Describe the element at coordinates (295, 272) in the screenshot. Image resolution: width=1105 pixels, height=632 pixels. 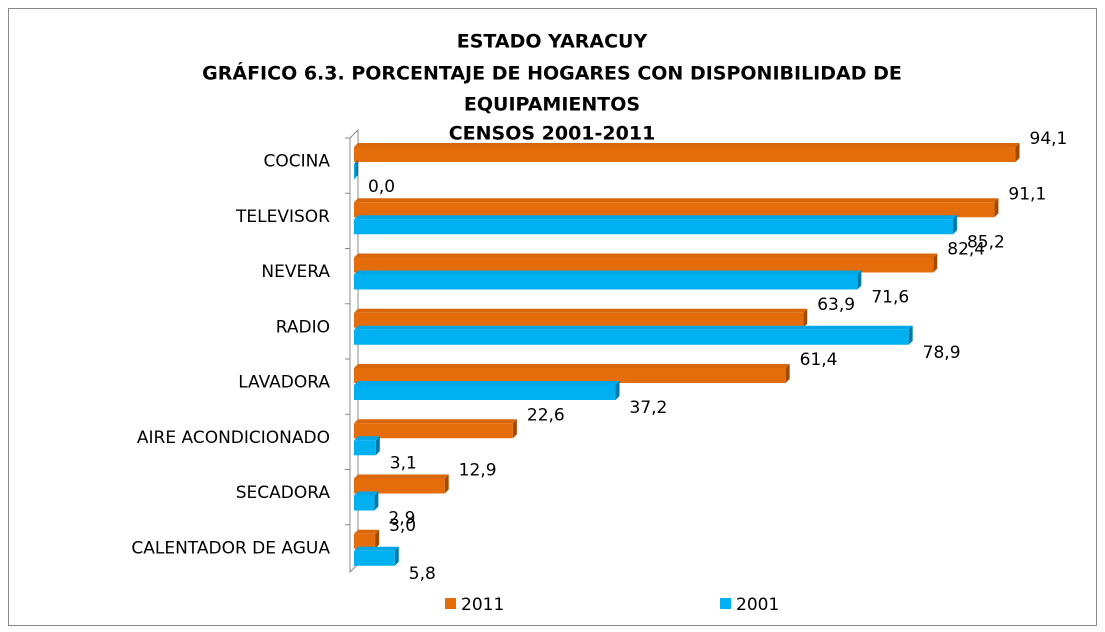
I see `y-tick-label: NEVERA` at that location.